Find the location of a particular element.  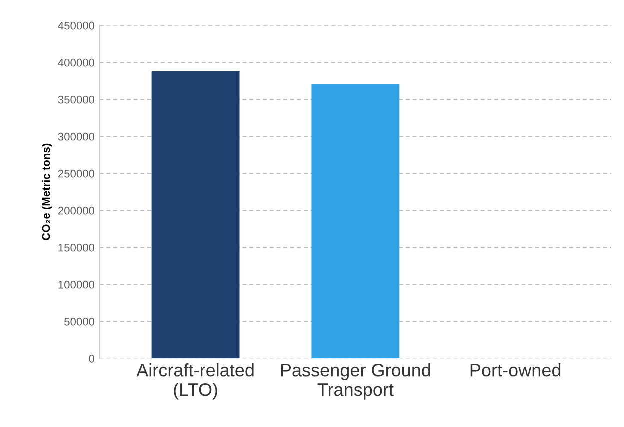

x-tick-label: Passenger Ground Transport is located at coordinates (355, 382).